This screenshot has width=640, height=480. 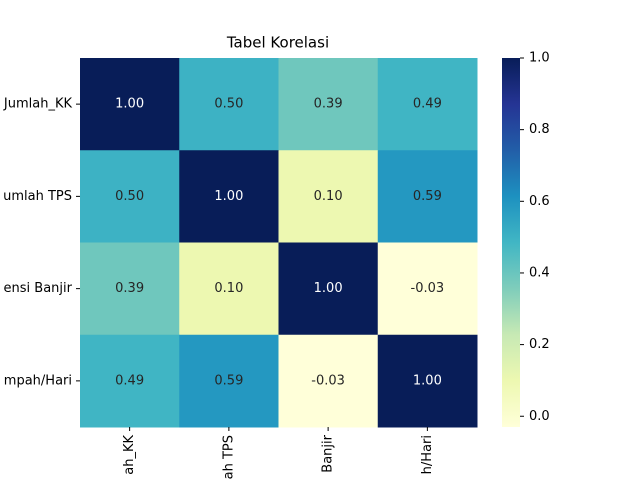 What do you see at coordinates (38, 104) in the screenshot?
I see `y-tick-label: Jumlah_KK` at bounding box center [38, 104].